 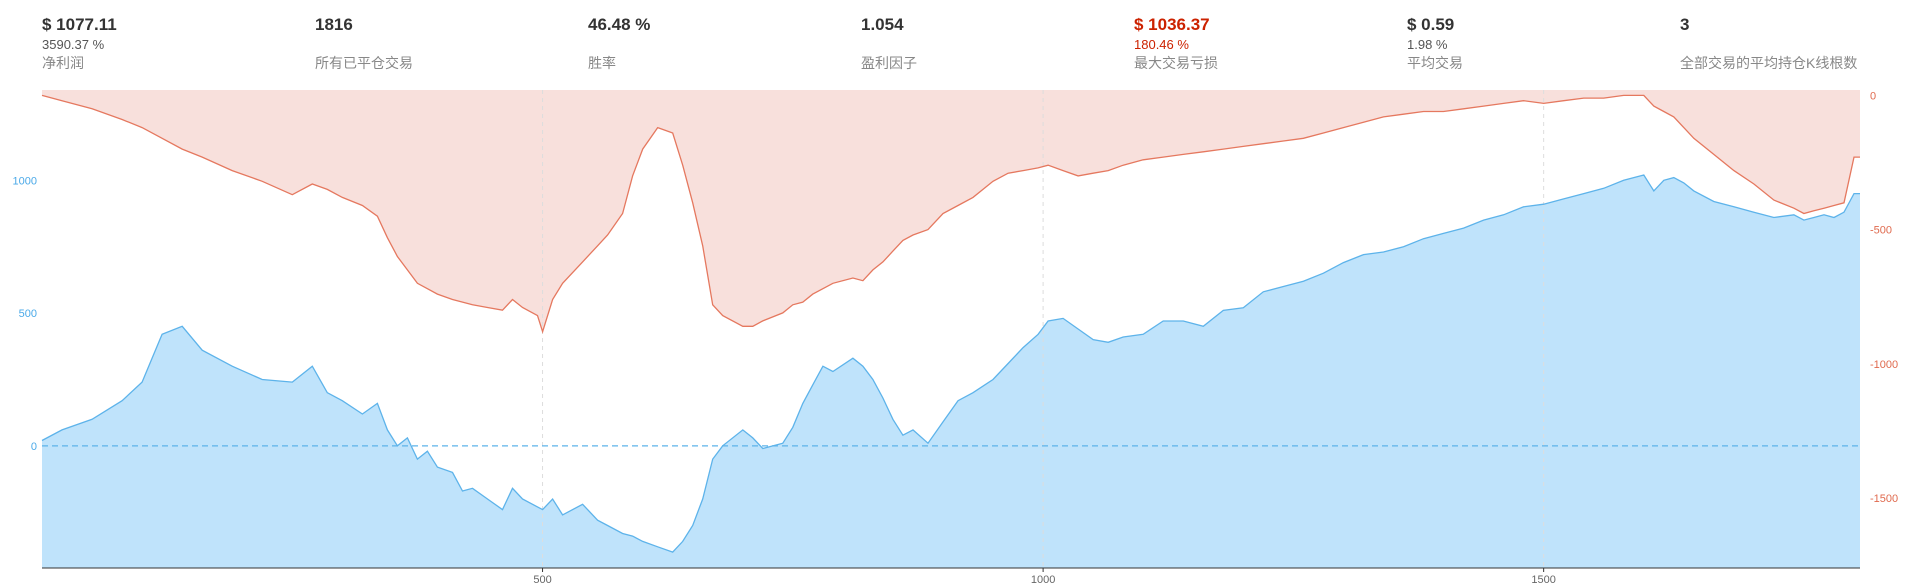 I want to click on stat-value: $ 0.59, so click(x=1431, y=24).